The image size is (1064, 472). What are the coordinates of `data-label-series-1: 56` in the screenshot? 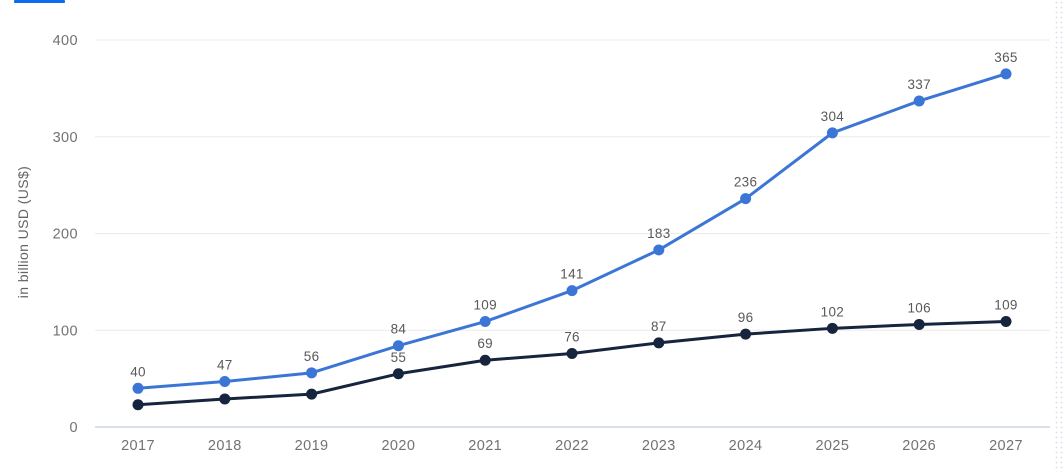 It's located at (312, 356).